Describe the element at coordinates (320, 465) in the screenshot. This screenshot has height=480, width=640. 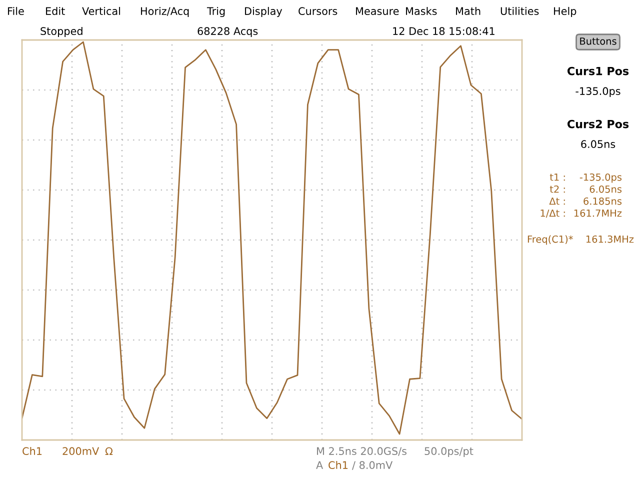
I see `text: A` at that location.